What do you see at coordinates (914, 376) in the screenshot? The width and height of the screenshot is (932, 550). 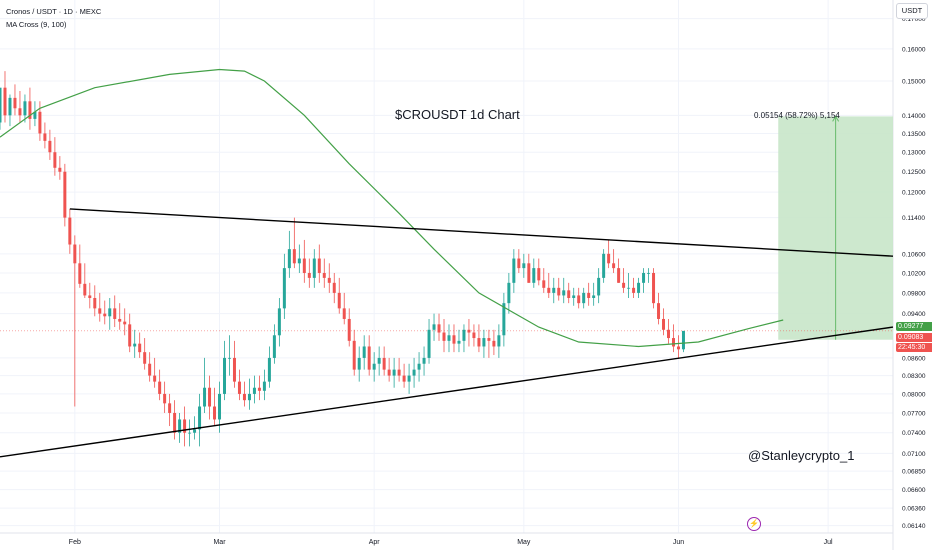 I see `y-tick-label: 0.08300` at bounding box center [914, 376].